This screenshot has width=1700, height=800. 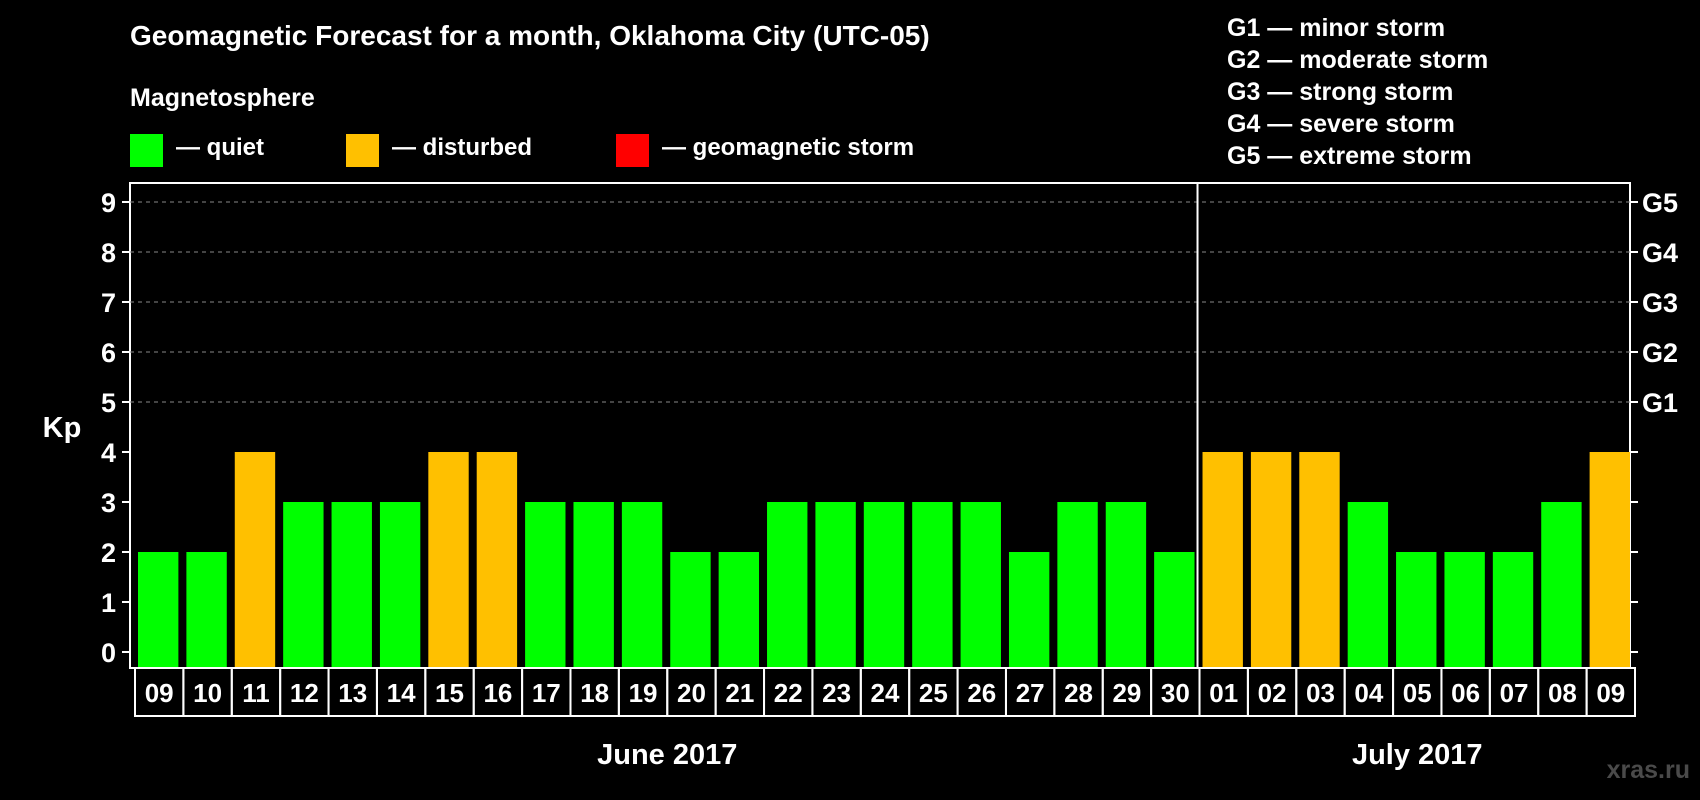 I want to click on y-tick-label: 4, so click(x=108, y=453).